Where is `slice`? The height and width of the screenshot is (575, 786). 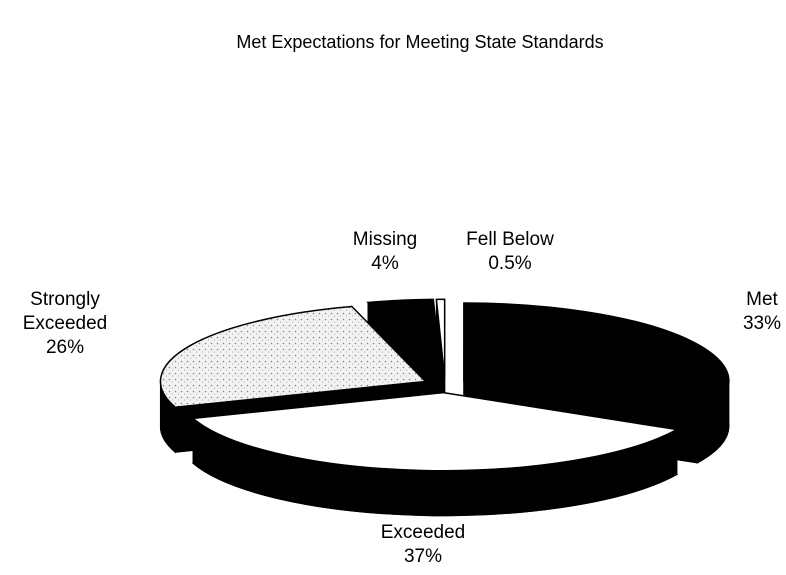 slice is located at coordinates (435, 454).